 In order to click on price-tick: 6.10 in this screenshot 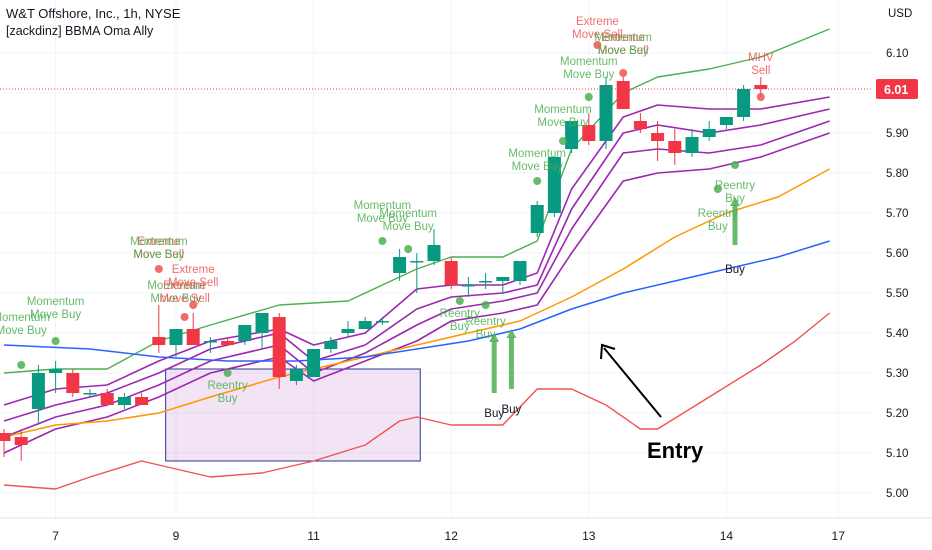, I will do `click(897, 54)`.